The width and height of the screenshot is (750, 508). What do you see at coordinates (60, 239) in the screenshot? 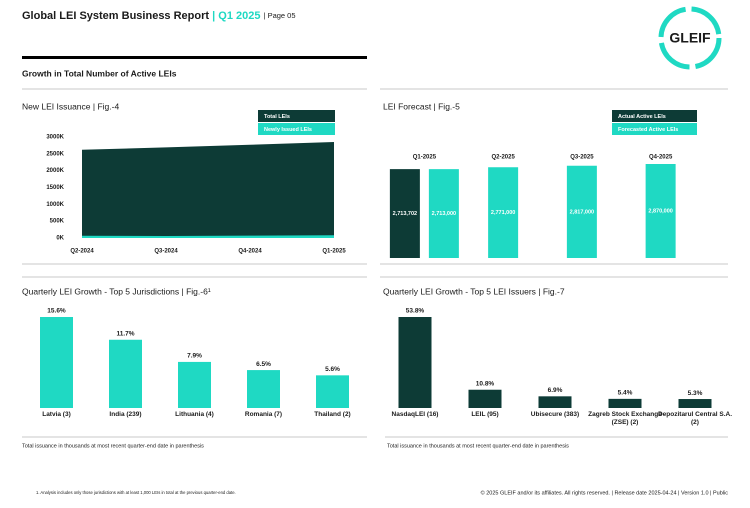
I see `y-tick-label: 0K` at bounding box center [60, 239].